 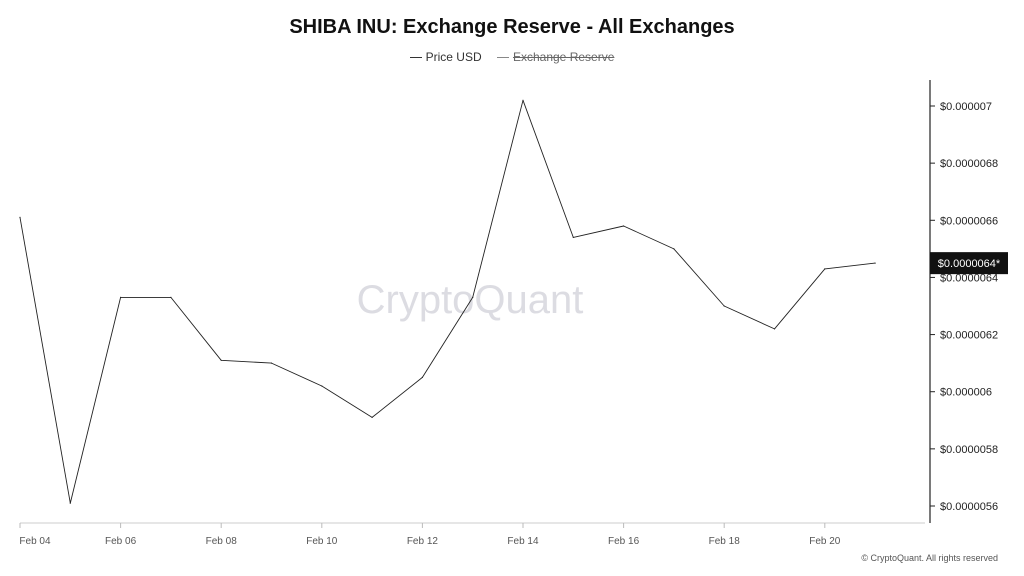 I want to click on y-tick-label: $0.0000058, so click(x=969, y=450).